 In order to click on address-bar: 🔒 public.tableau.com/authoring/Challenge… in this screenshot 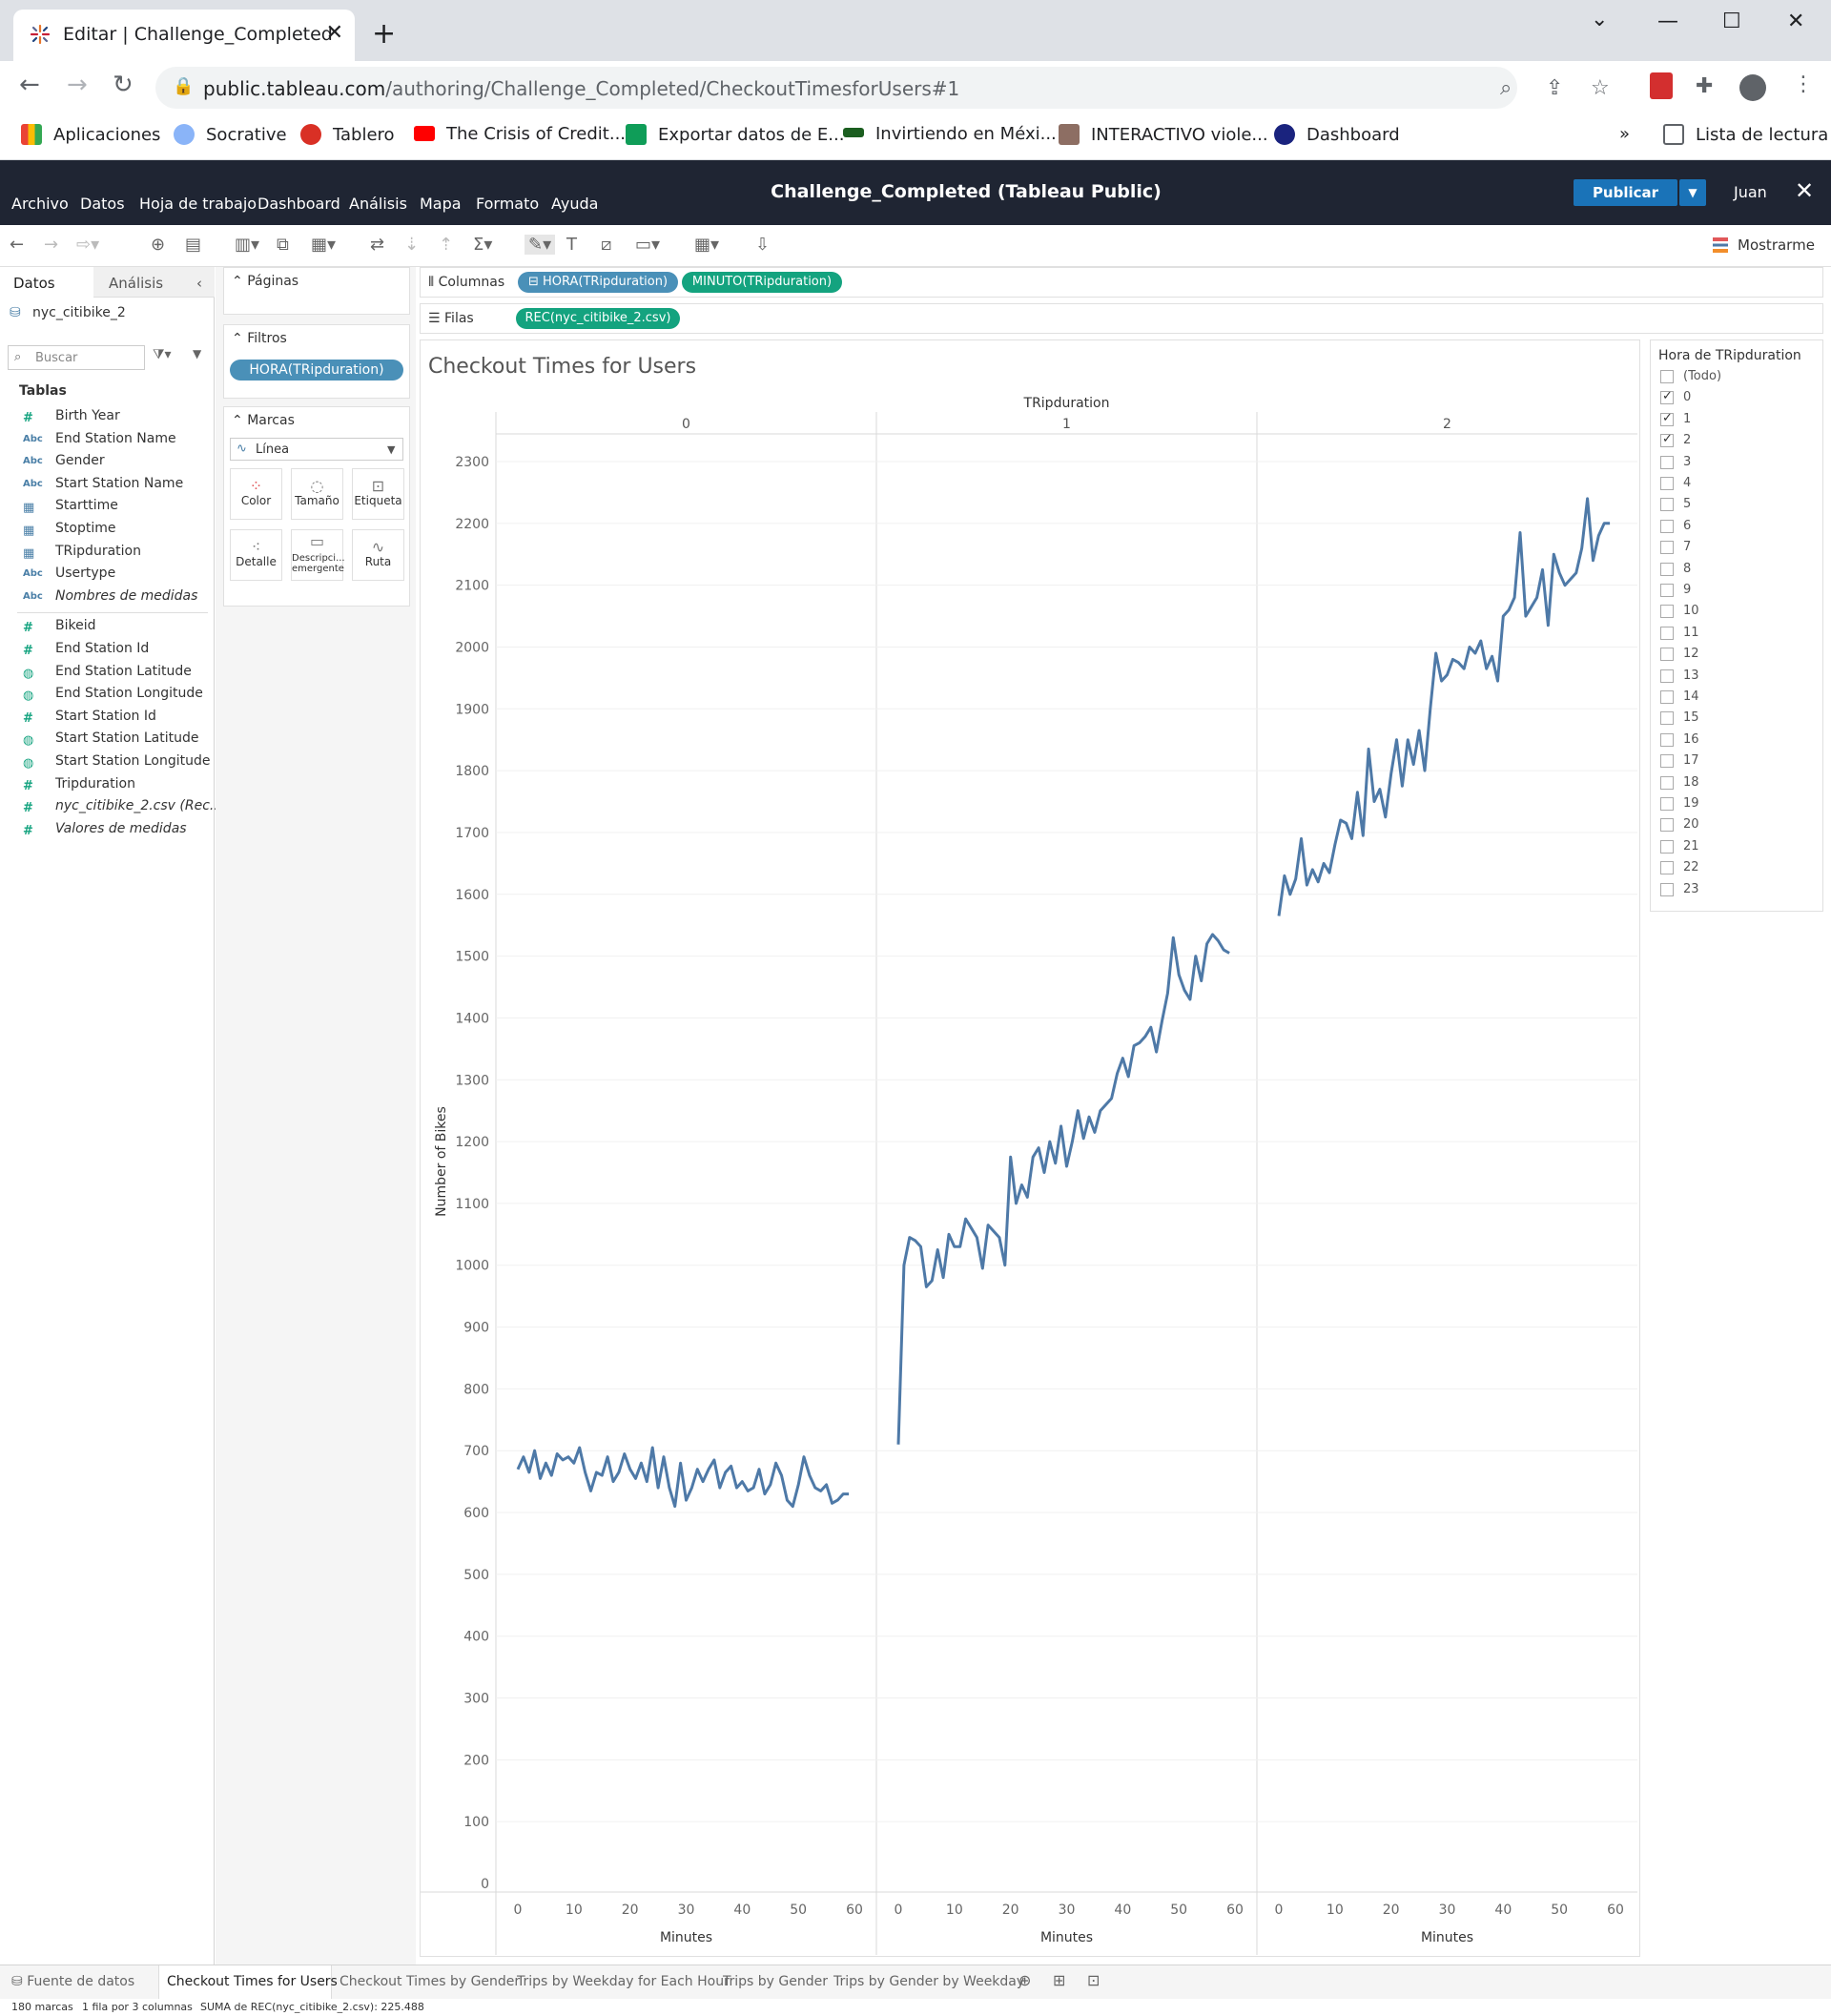, I will do `click(883, 88)`.